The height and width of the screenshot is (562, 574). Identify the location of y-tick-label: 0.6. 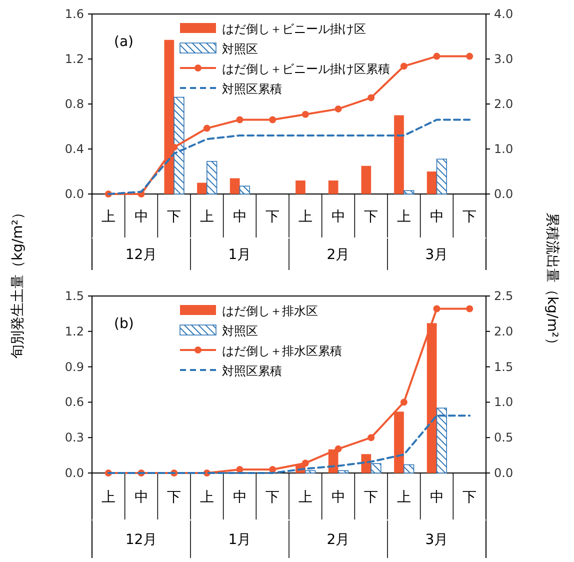
(74, 402).